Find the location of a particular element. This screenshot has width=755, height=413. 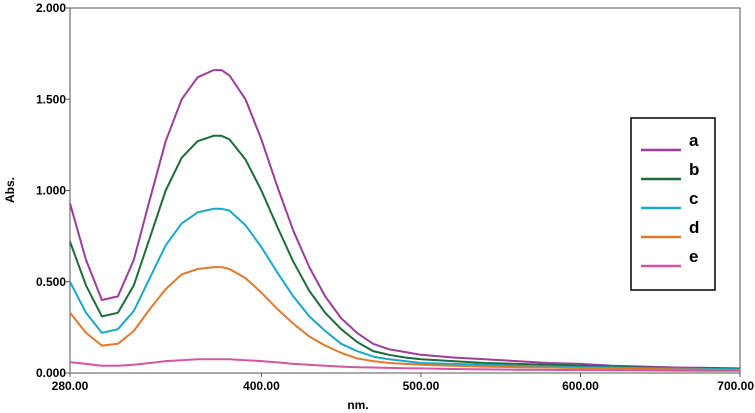

series-line-e is located at coordinates (404, 365).